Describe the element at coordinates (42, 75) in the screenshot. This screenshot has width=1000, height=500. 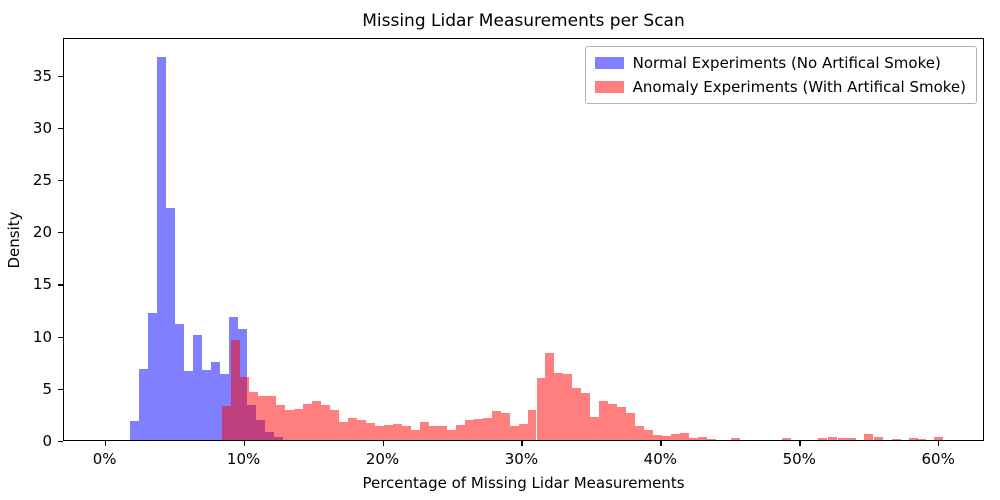
I see `y-tick-label: 35` at that location.